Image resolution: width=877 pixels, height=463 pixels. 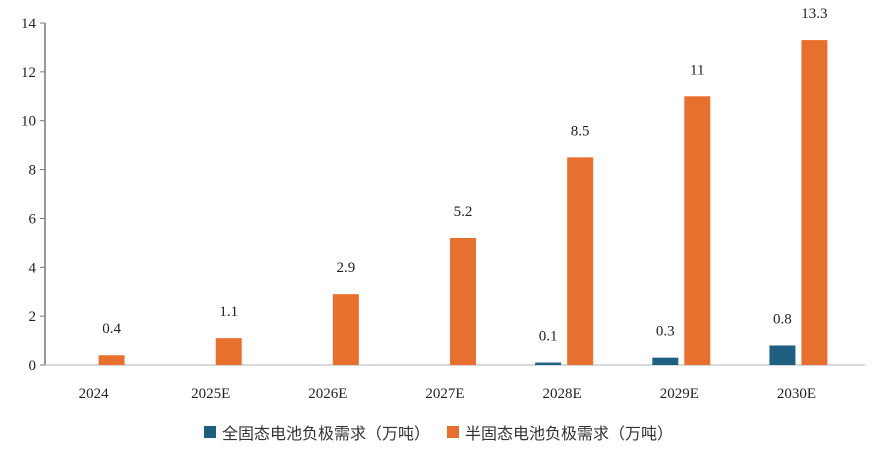 What do you see at coordinates (228, 312) in the screenshot?
I see `data-label: 1.1` at bounding box center [228, 312].